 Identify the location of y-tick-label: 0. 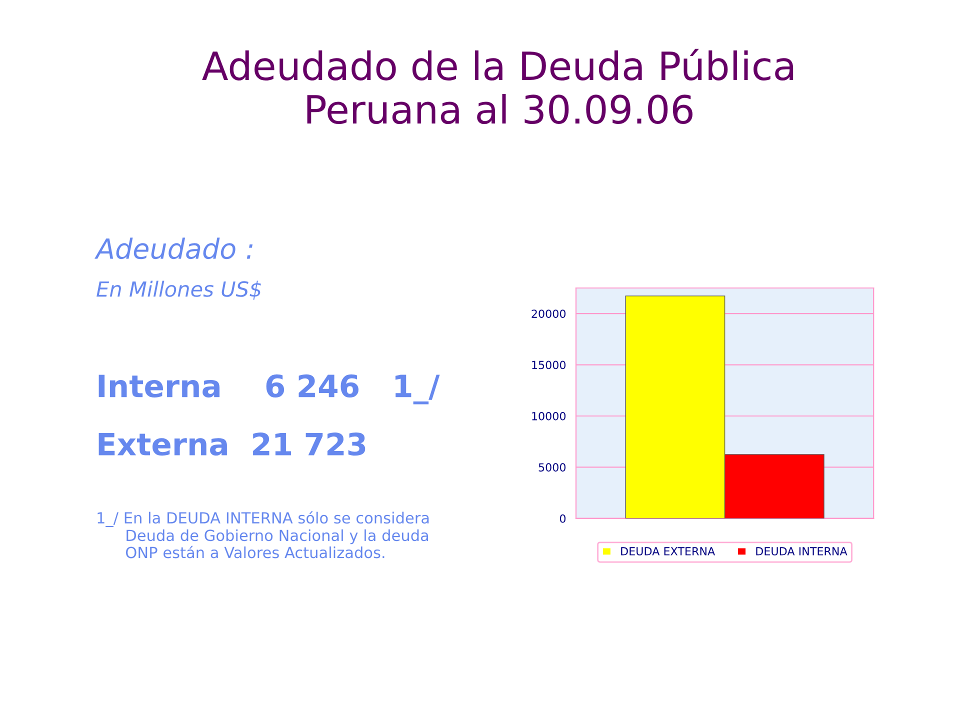
(563, 518).